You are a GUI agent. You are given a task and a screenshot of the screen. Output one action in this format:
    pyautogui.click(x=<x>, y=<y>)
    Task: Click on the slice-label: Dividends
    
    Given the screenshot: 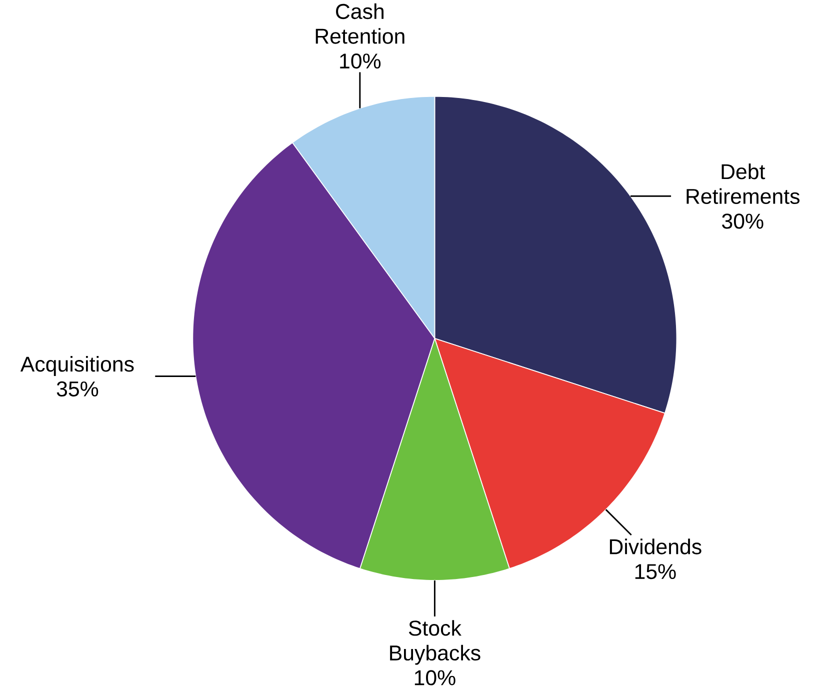 What is the action you would take?
    pyautogui.click(x=656, y=546)
    